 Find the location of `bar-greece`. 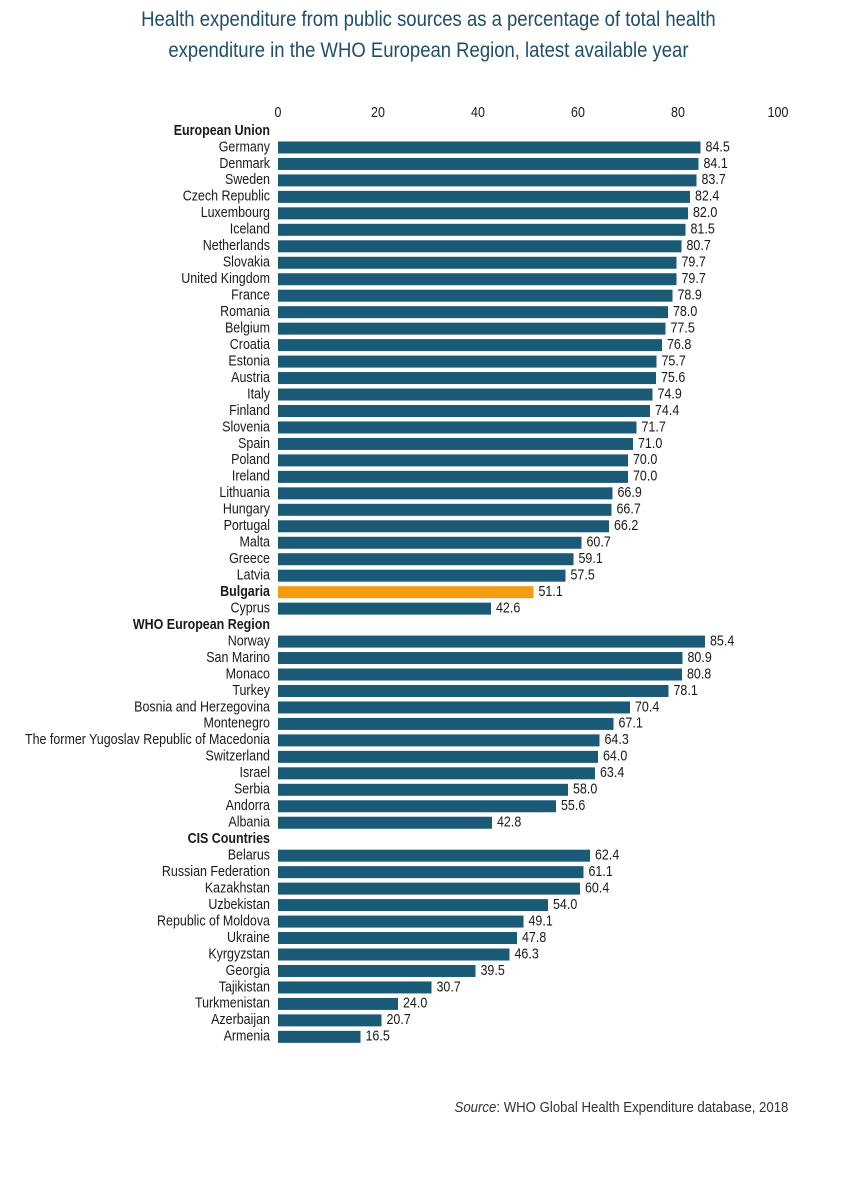

bar-greece is located at coordinates (426, 559).